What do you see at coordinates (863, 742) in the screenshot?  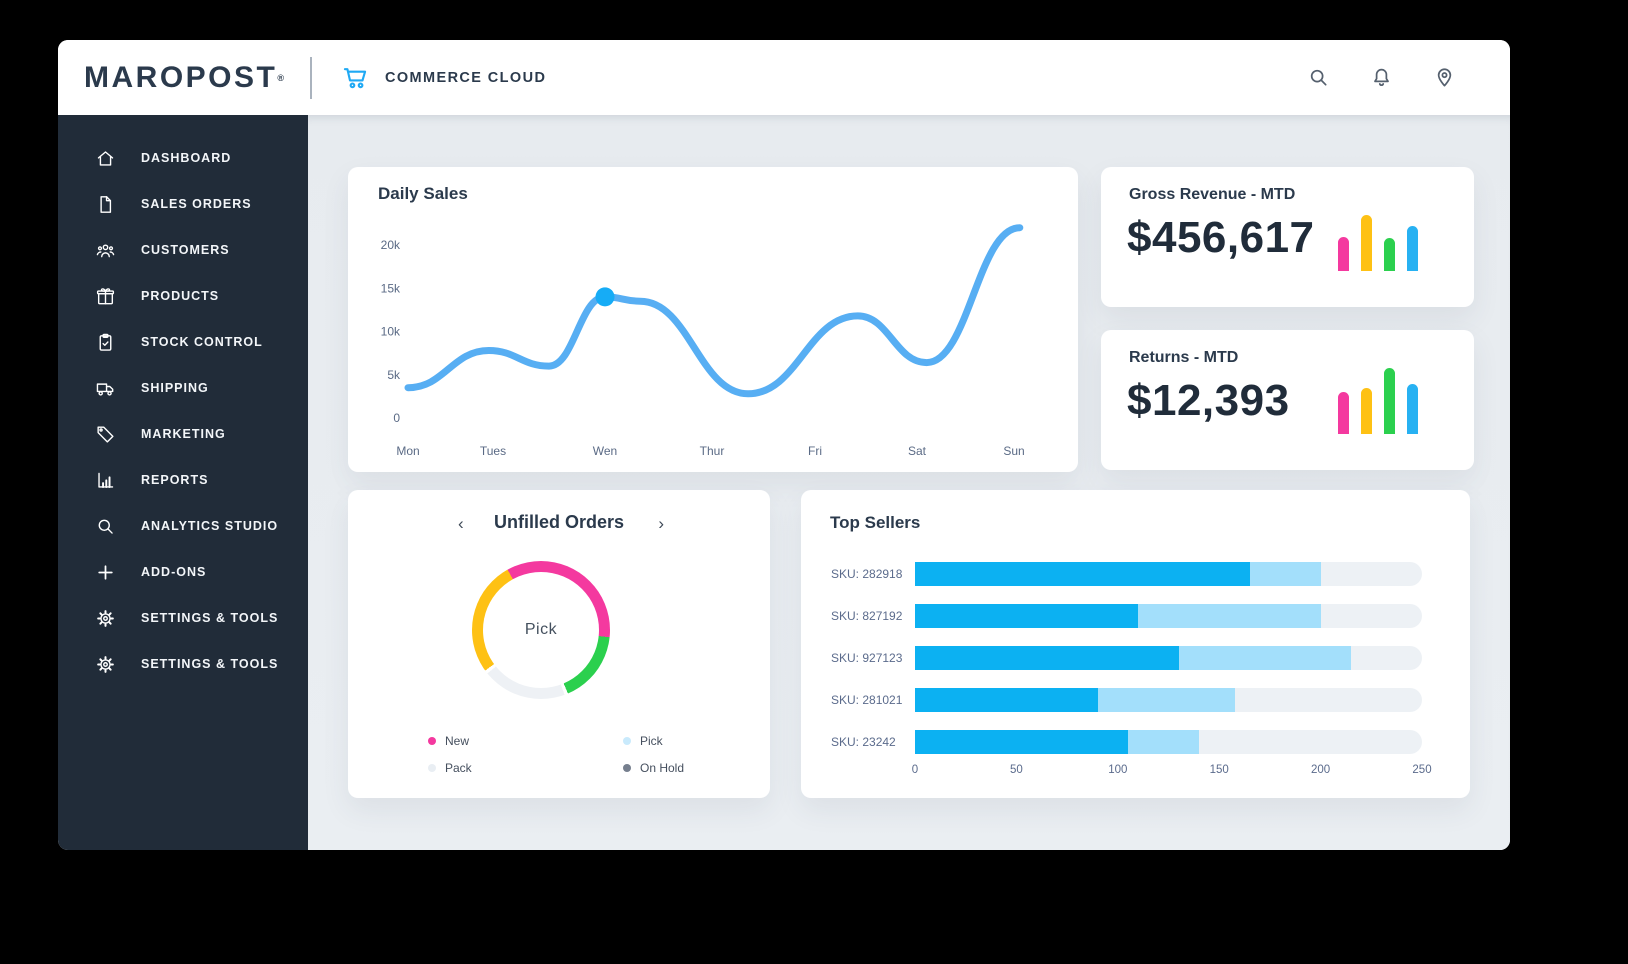 I see `sku-label: SKU: 23242` at bounding box center [863, 742].